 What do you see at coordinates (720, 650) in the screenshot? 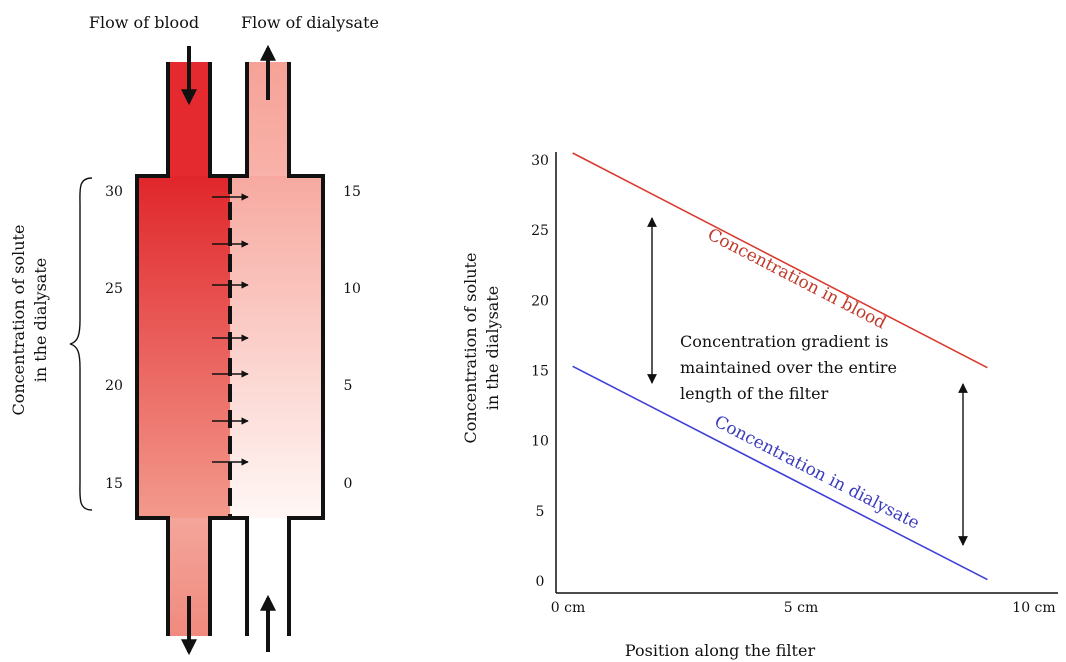
I see `x-axis-label: Position along the filter` at bounding box center [720, 650].